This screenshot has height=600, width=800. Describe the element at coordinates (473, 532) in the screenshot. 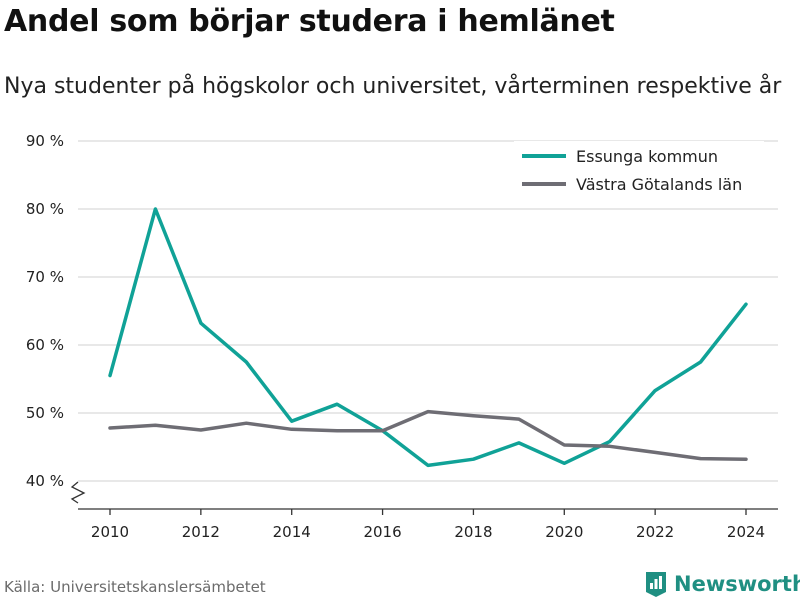

I see `x-tick-label: 2018` at that location.